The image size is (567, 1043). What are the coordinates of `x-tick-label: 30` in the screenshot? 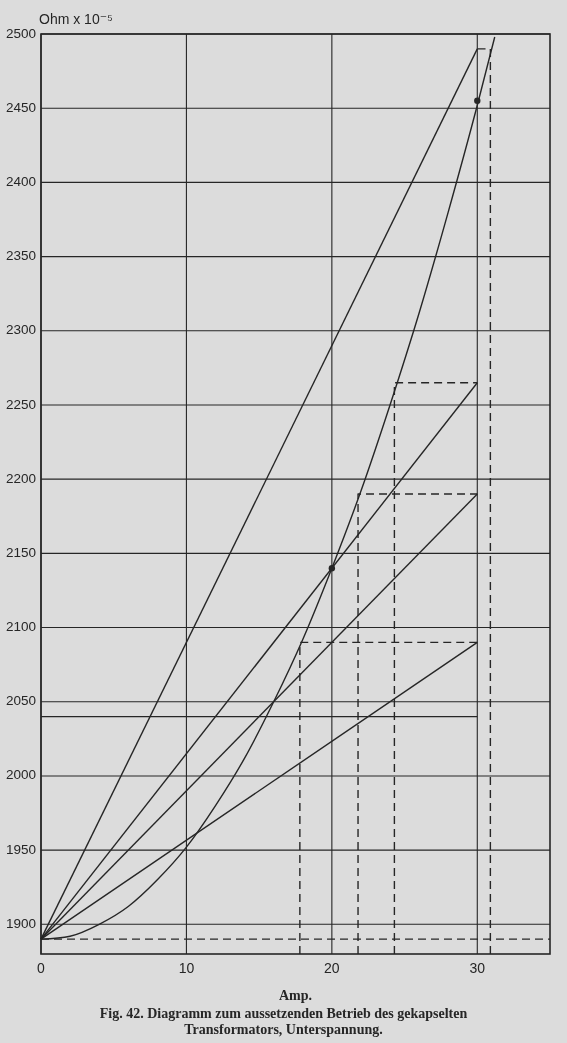 It's located at (477, 968).